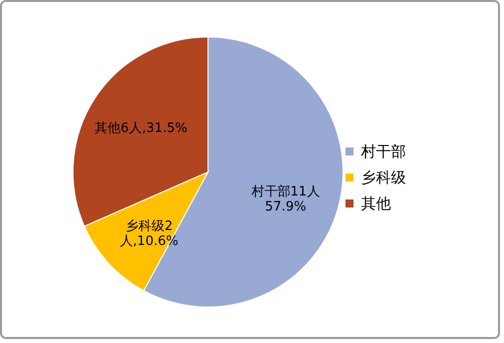 This screenshot has width=504, height=343. I want to click on data-label: 村干部11人 57.9%, so click(285, 199).